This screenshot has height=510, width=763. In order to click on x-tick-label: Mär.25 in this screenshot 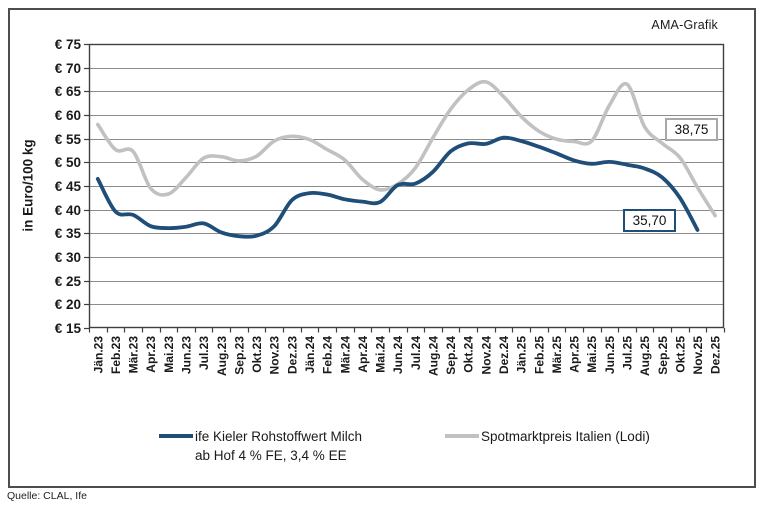, I will do `click(557, 355)`.